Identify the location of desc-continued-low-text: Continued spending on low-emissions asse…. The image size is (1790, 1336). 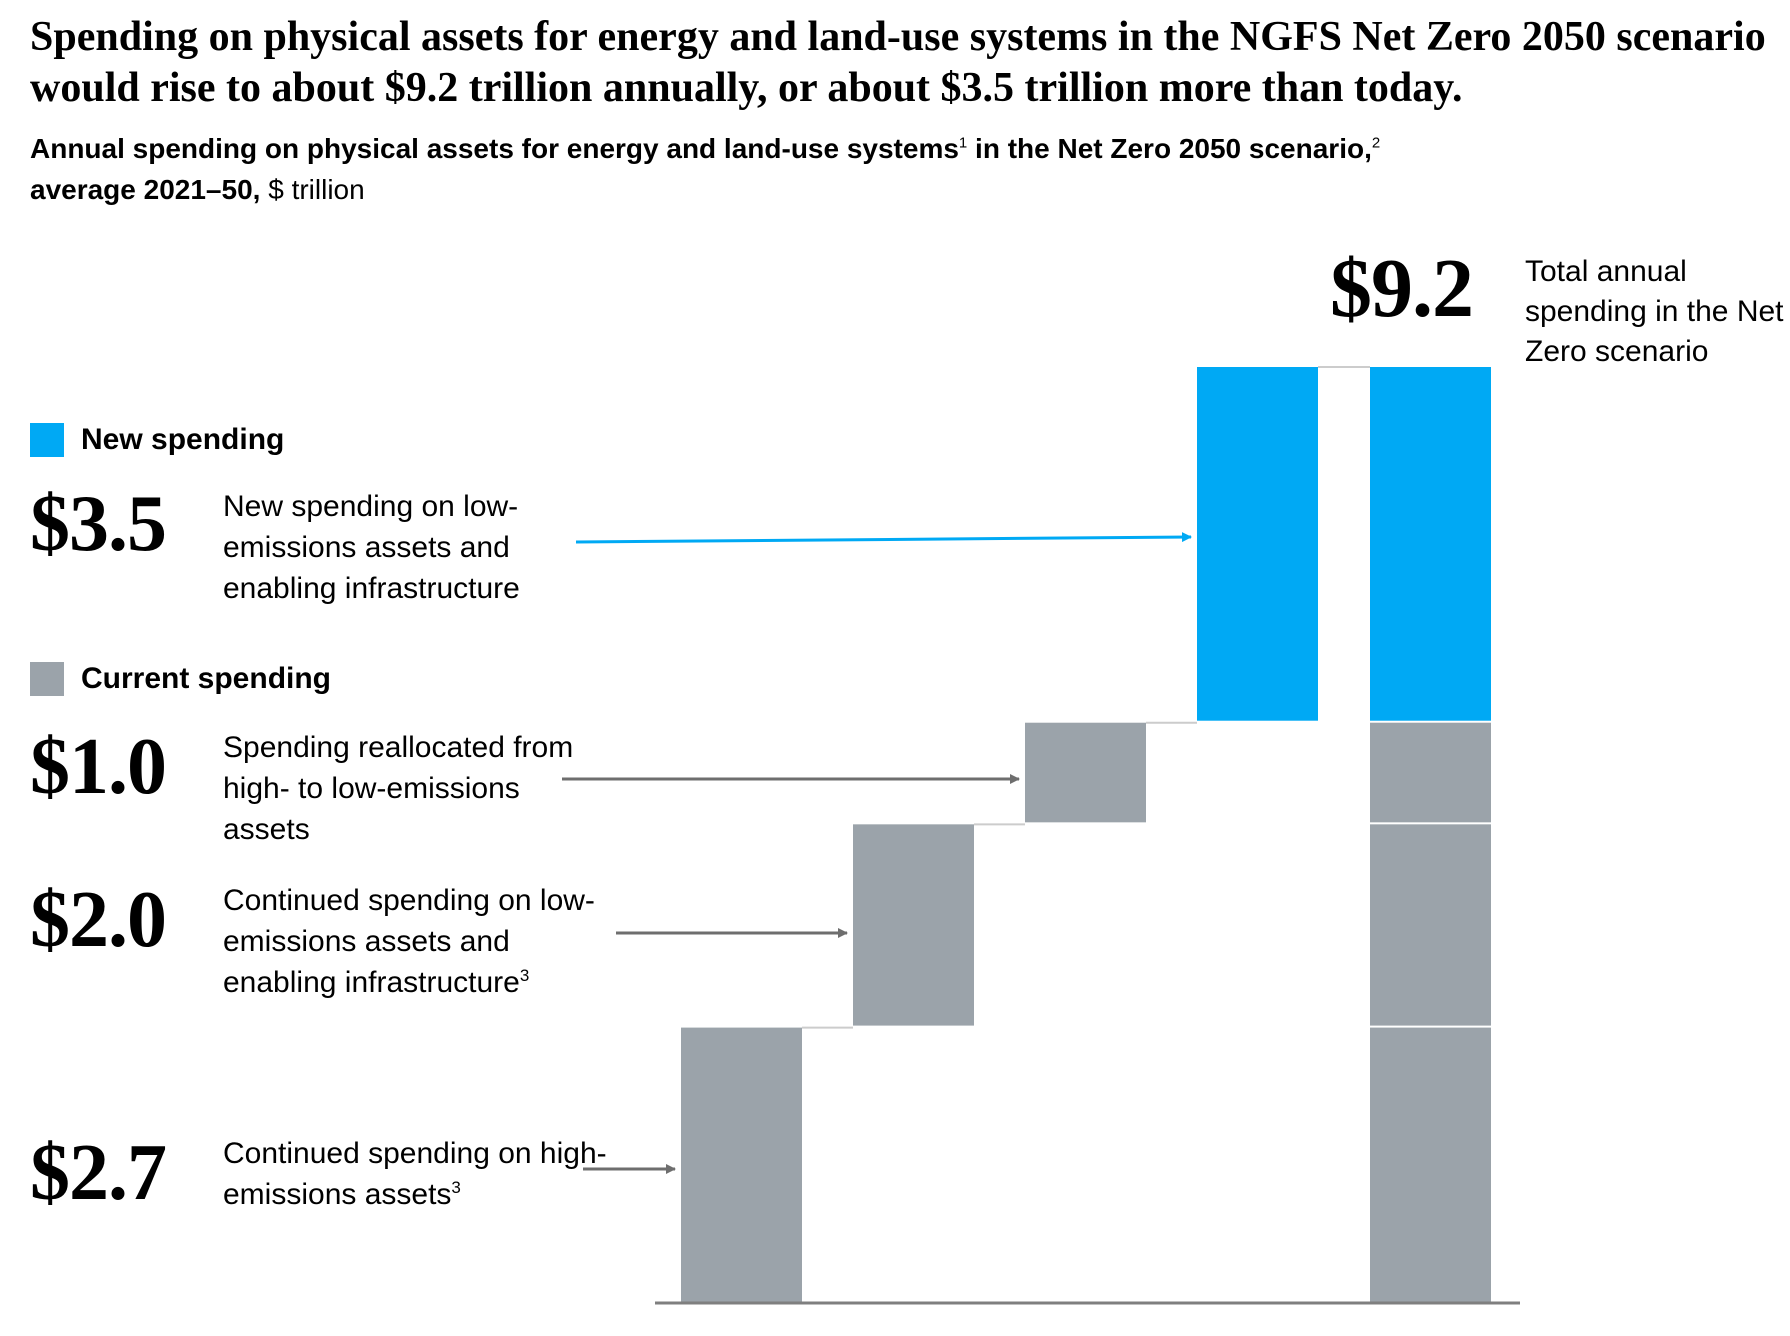
(409, 941).